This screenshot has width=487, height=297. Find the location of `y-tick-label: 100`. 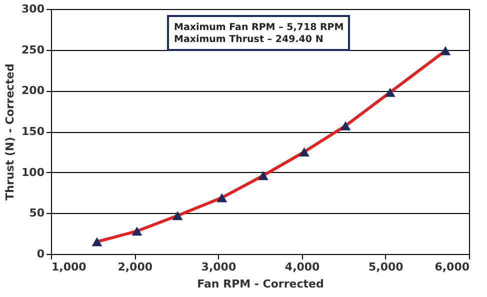

y-tick-label: 100 is located at coordinates (33, 172).